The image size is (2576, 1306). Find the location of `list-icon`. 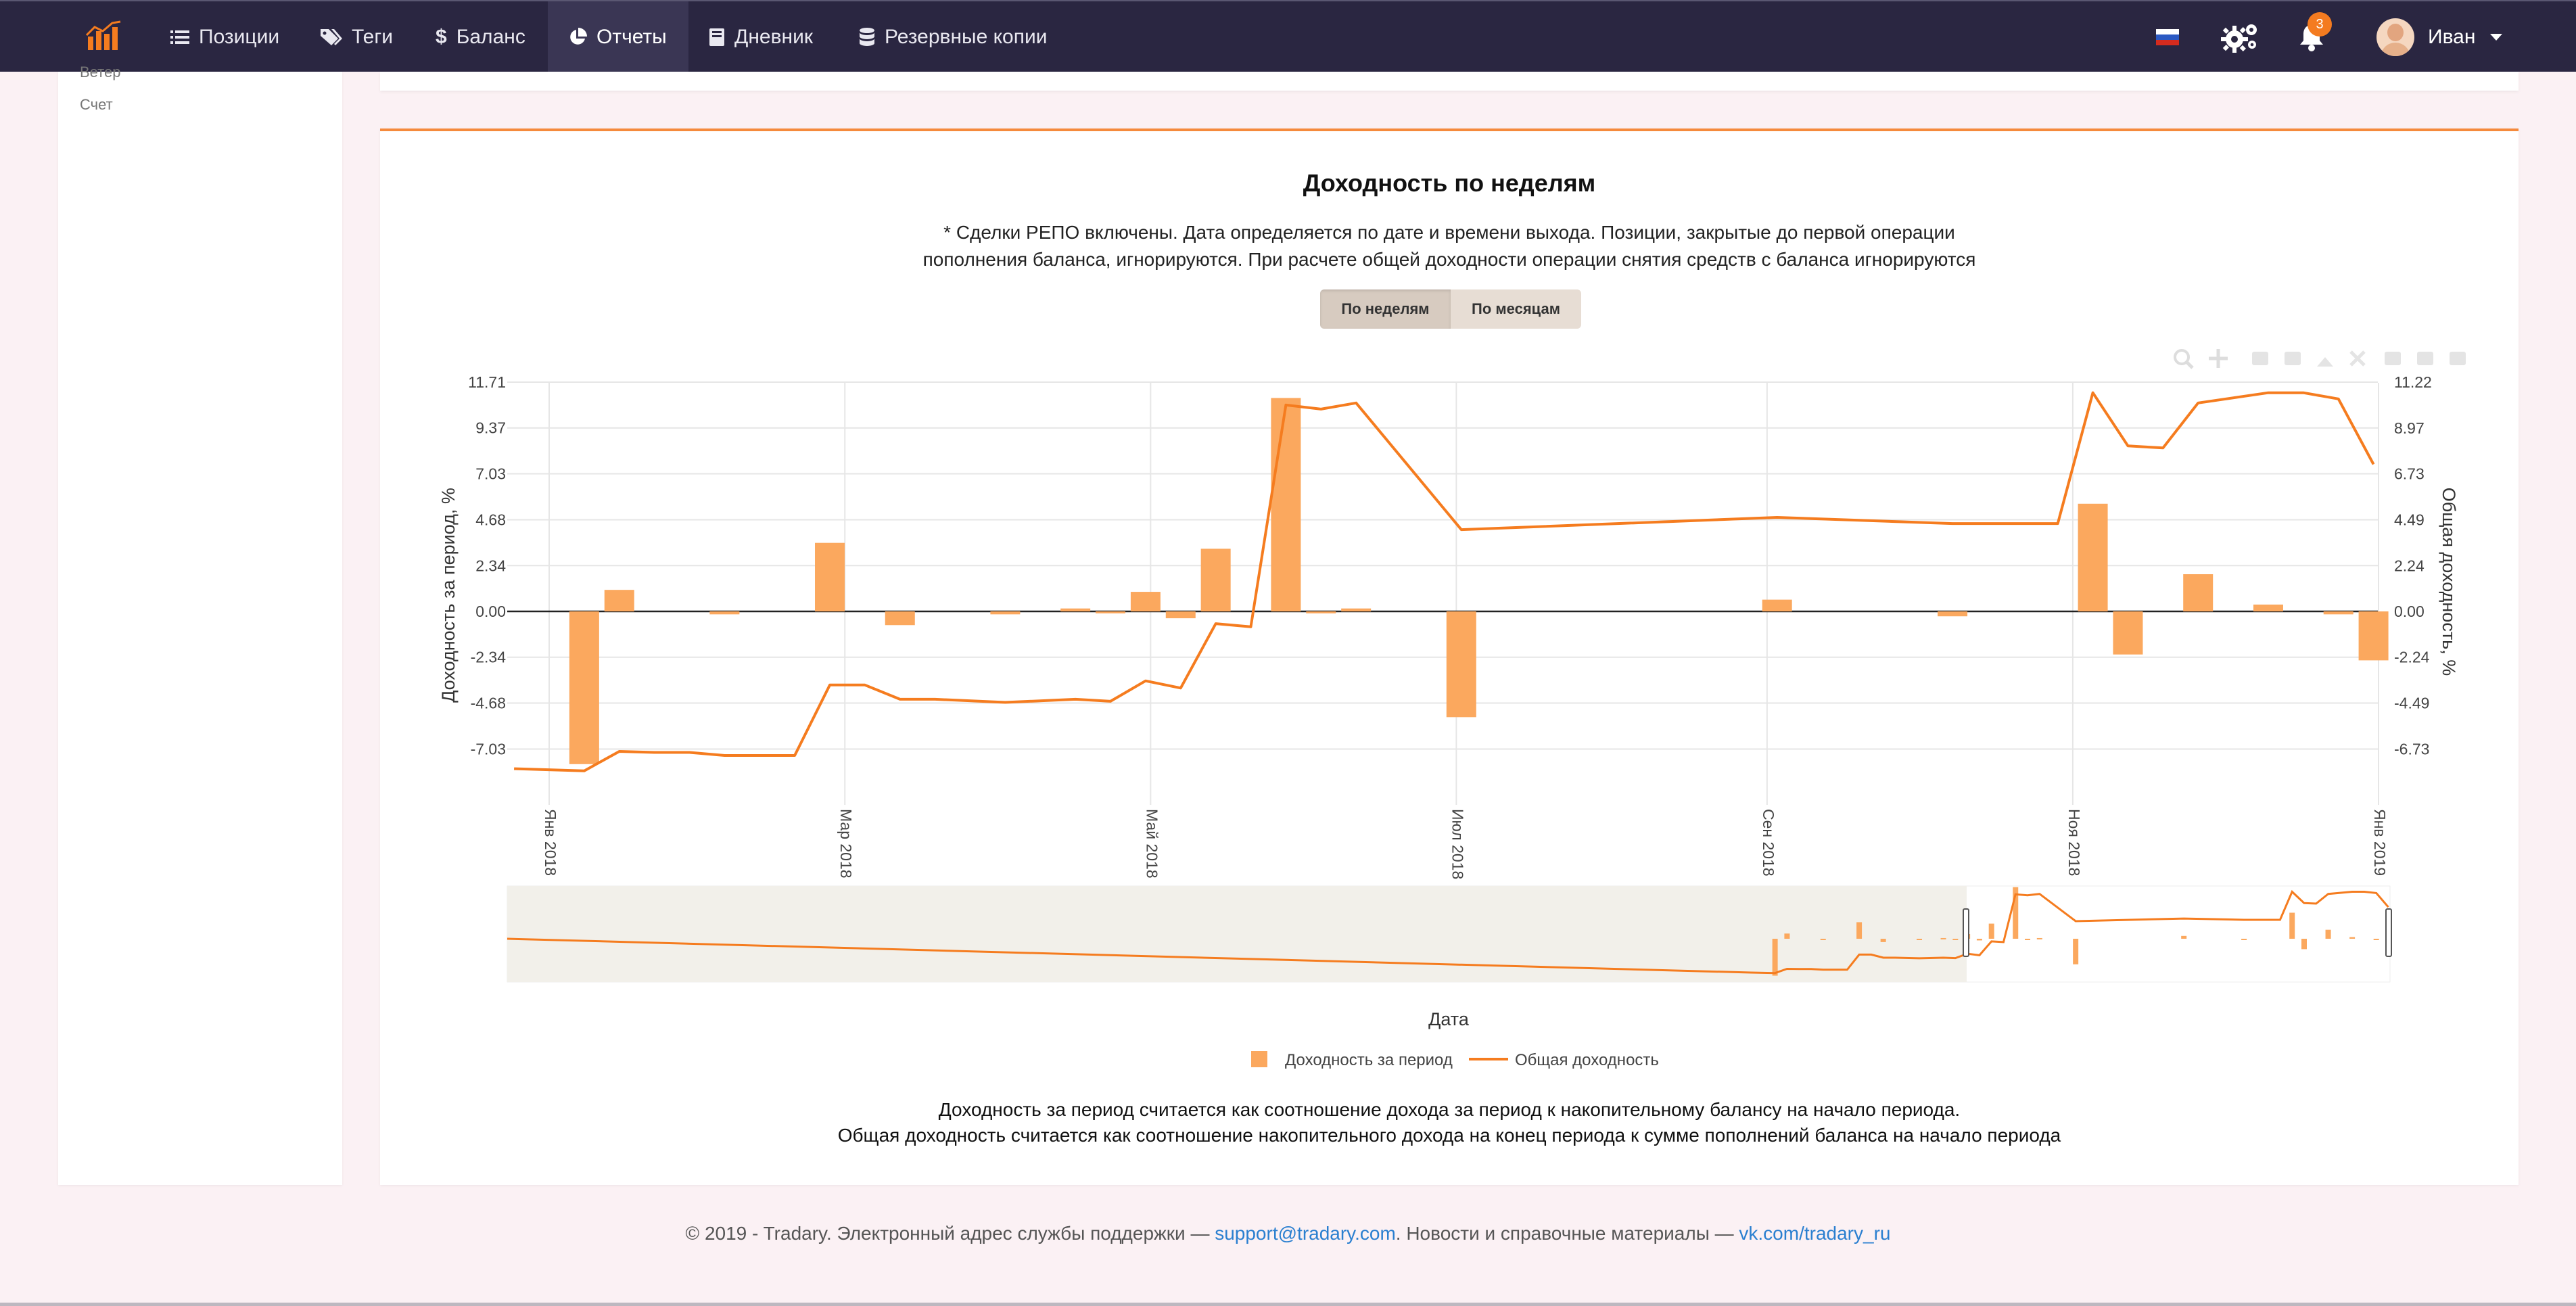

list-icon is located at coordinates (179, 37).